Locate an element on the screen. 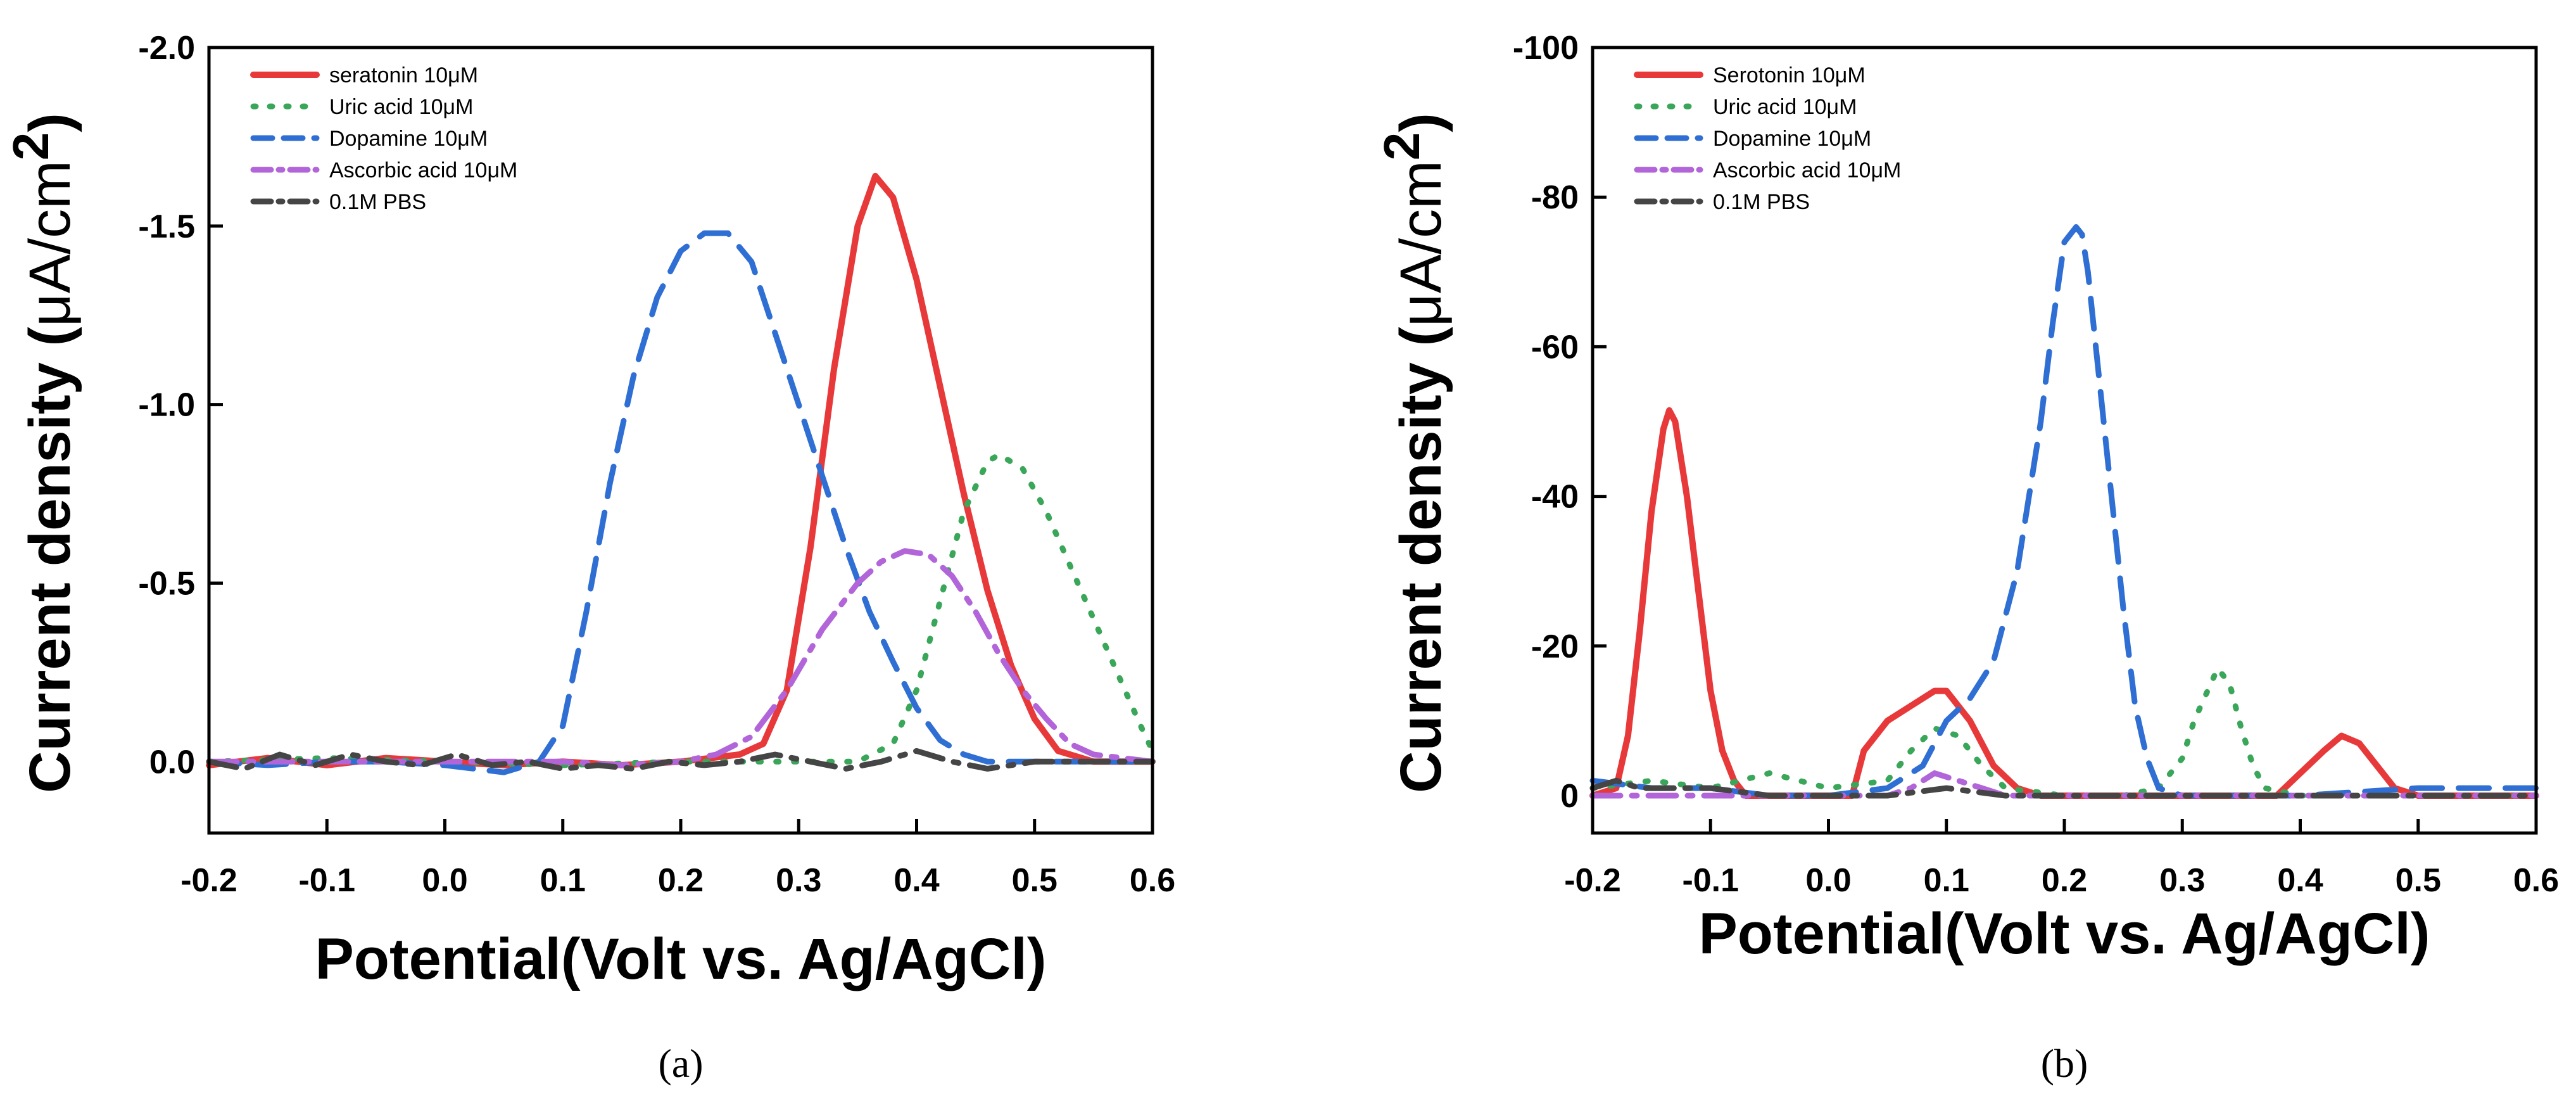  y-tick-label: -0.5 is located at coordinates (166, 583).